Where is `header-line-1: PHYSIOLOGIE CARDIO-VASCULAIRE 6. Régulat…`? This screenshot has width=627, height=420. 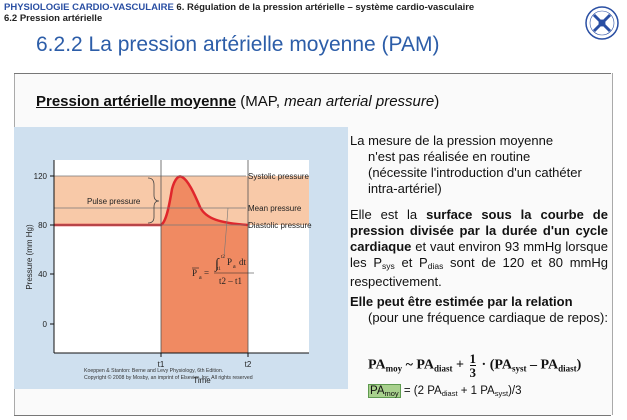
header-line-1: PHYSIOLOGIE CARDIO-VASCULAIRE 6. Régulat… is located at coordinates (289, 7).